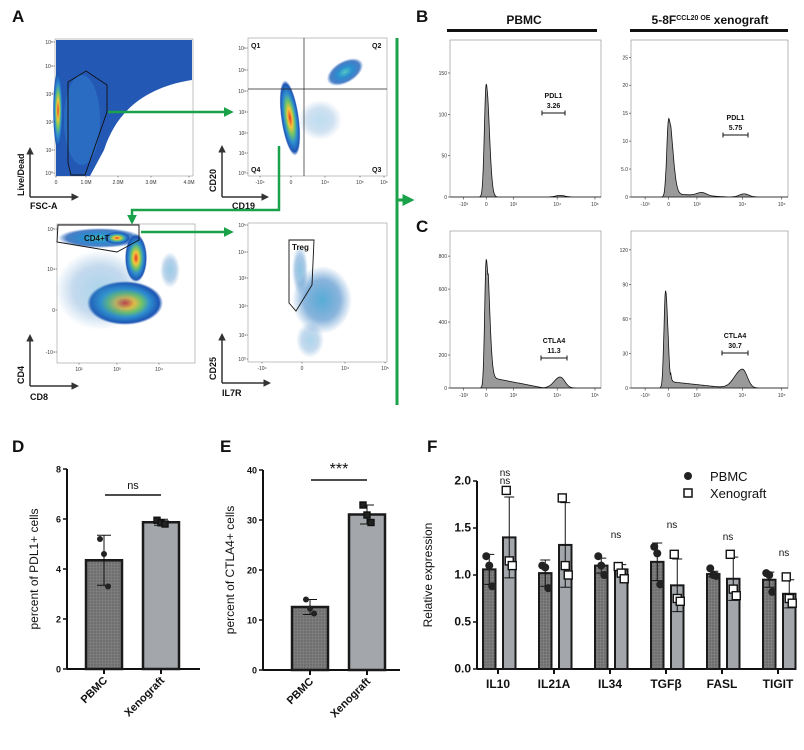 The height and width of the screenshot is (750, 804). Describe the element at coordinates (21, 174) in the screenshot. I see `y-axis-label: Live/Dead` at that location.